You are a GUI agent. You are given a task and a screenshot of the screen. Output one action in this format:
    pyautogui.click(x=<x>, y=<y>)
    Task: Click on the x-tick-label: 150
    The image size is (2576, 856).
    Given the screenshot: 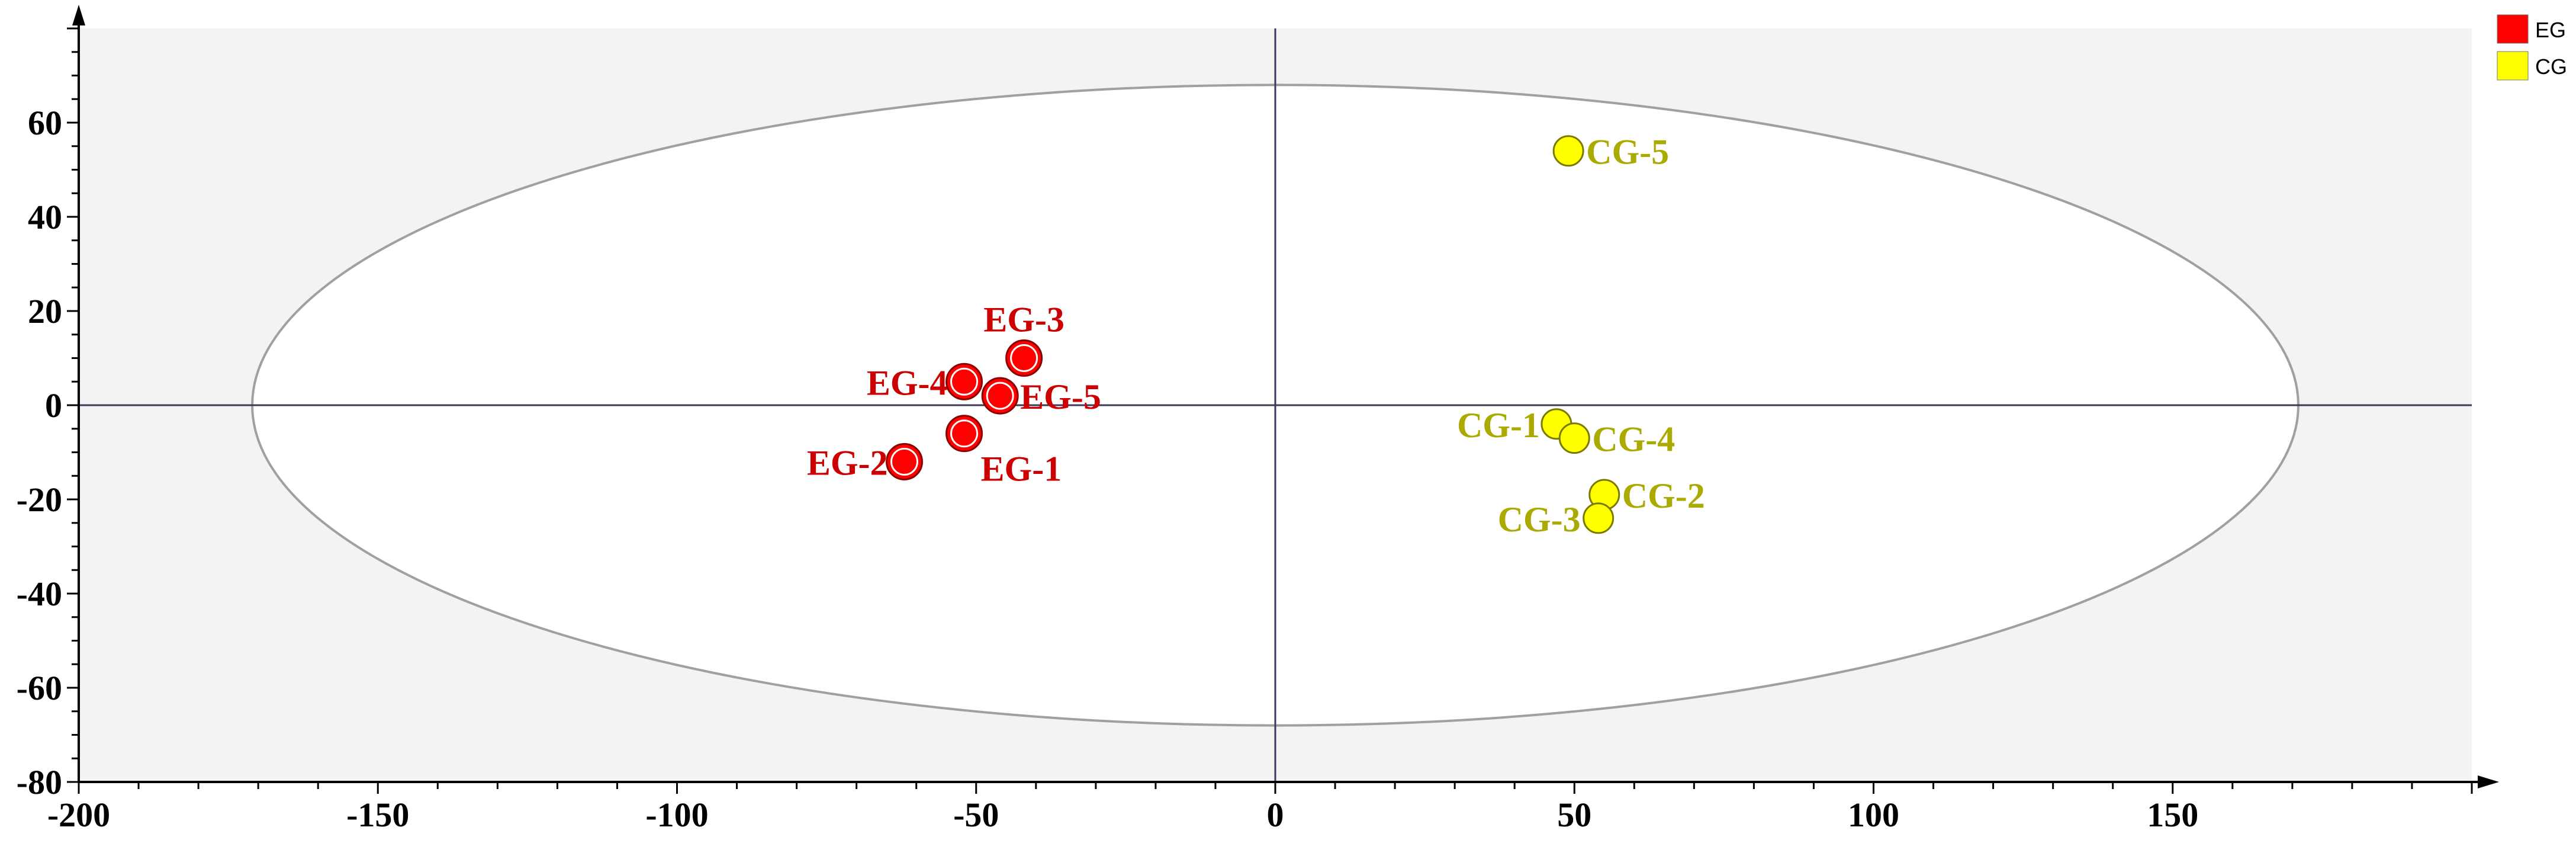 What is the action you would take?
    pyautogui.click(x=2172, y=815)
    